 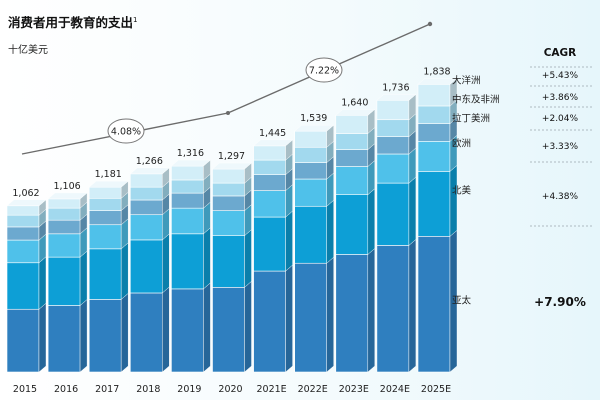 I want to click on trend-cagr-label: 7.22%, so click(x=324, y=71).